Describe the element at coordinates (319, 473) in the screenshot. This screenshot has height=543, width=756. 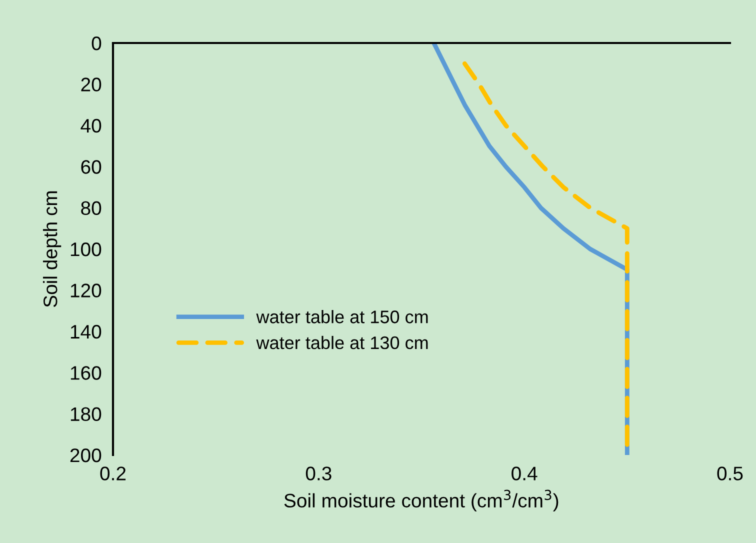
I see `x-tick-label: 0.3` at that location.